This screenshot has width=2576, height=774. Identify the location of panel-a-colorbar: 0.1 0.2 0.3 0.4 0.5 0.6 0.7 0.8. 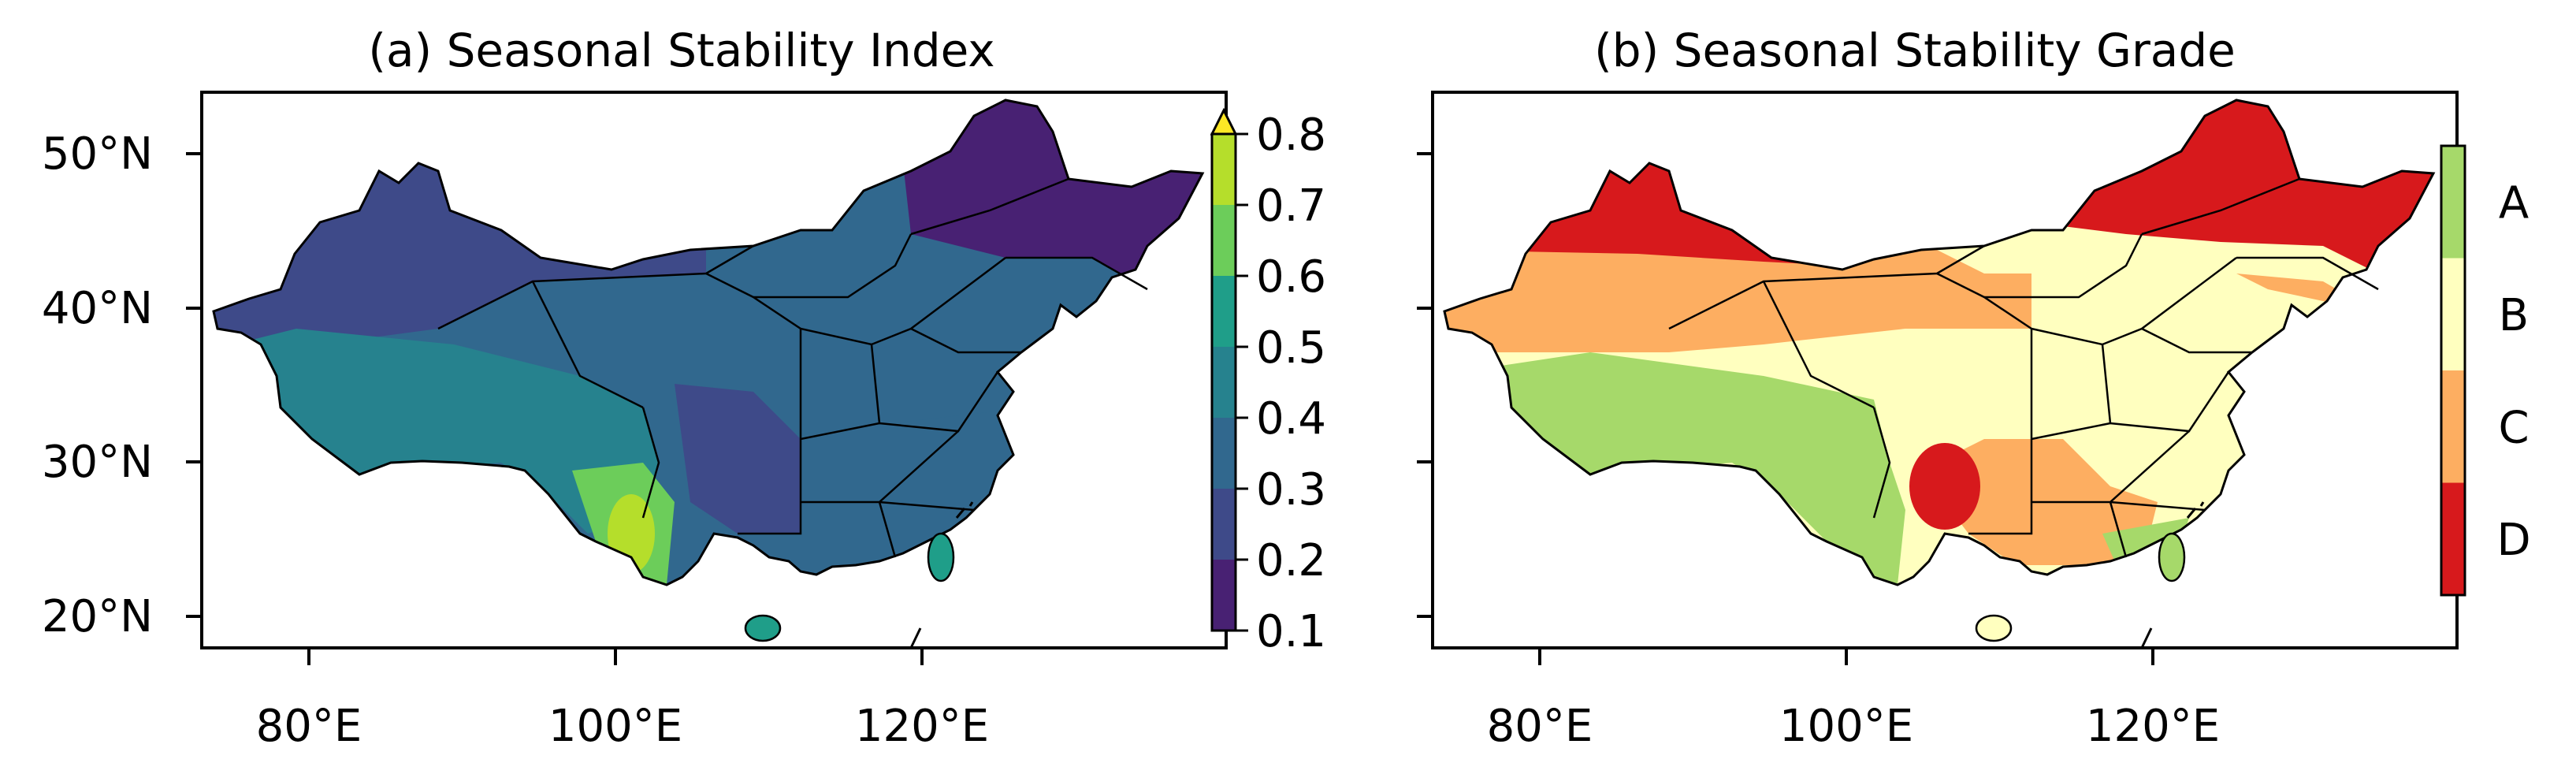
(1268, 382).